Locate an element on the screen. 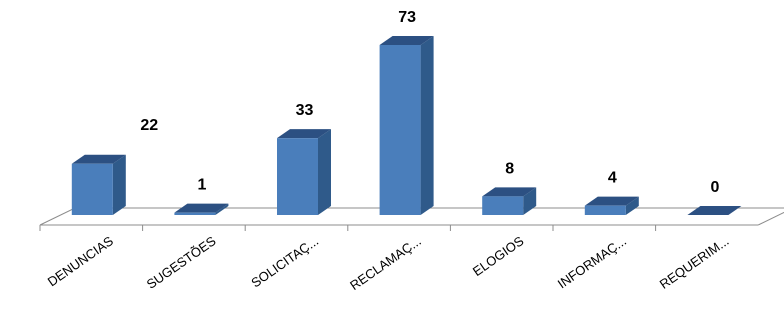 This screenshot has width=784, height=325. data-label: 8 is located at coordinates (509, 168).